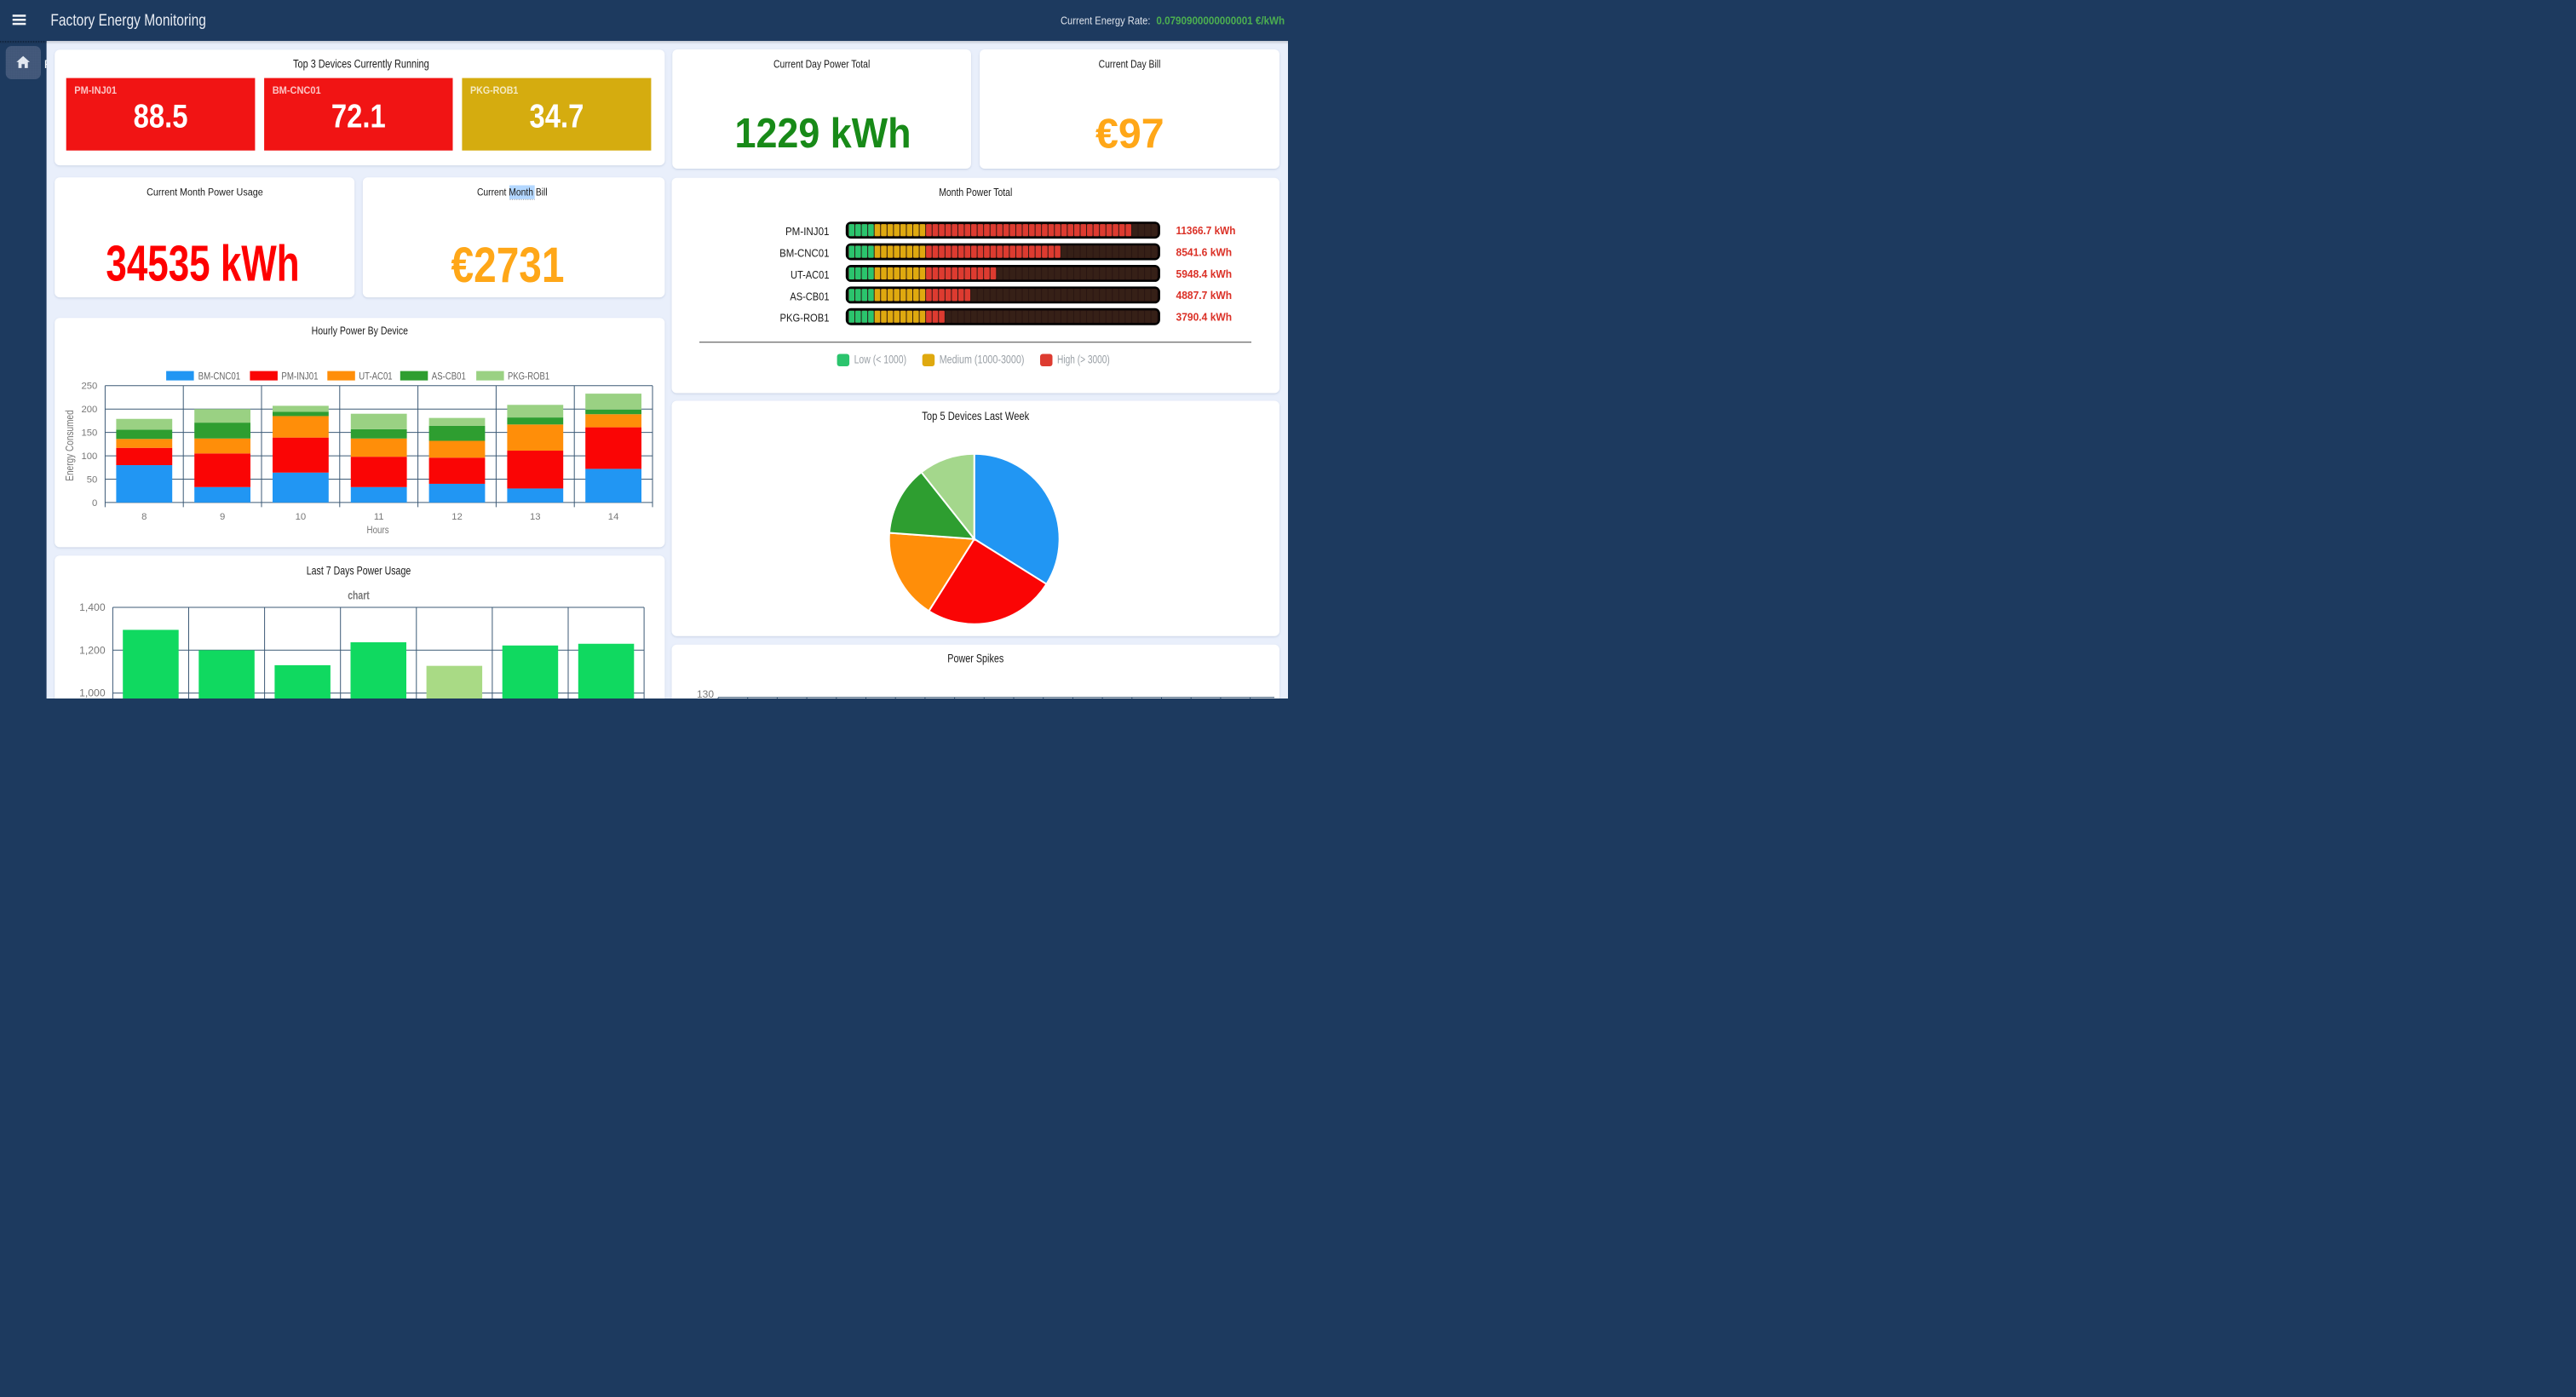 This screenshot has height=1397, width=2576. Describe the element at coordinates (89, 433) in the screenshot. I see `svg-text: 150` at that location.